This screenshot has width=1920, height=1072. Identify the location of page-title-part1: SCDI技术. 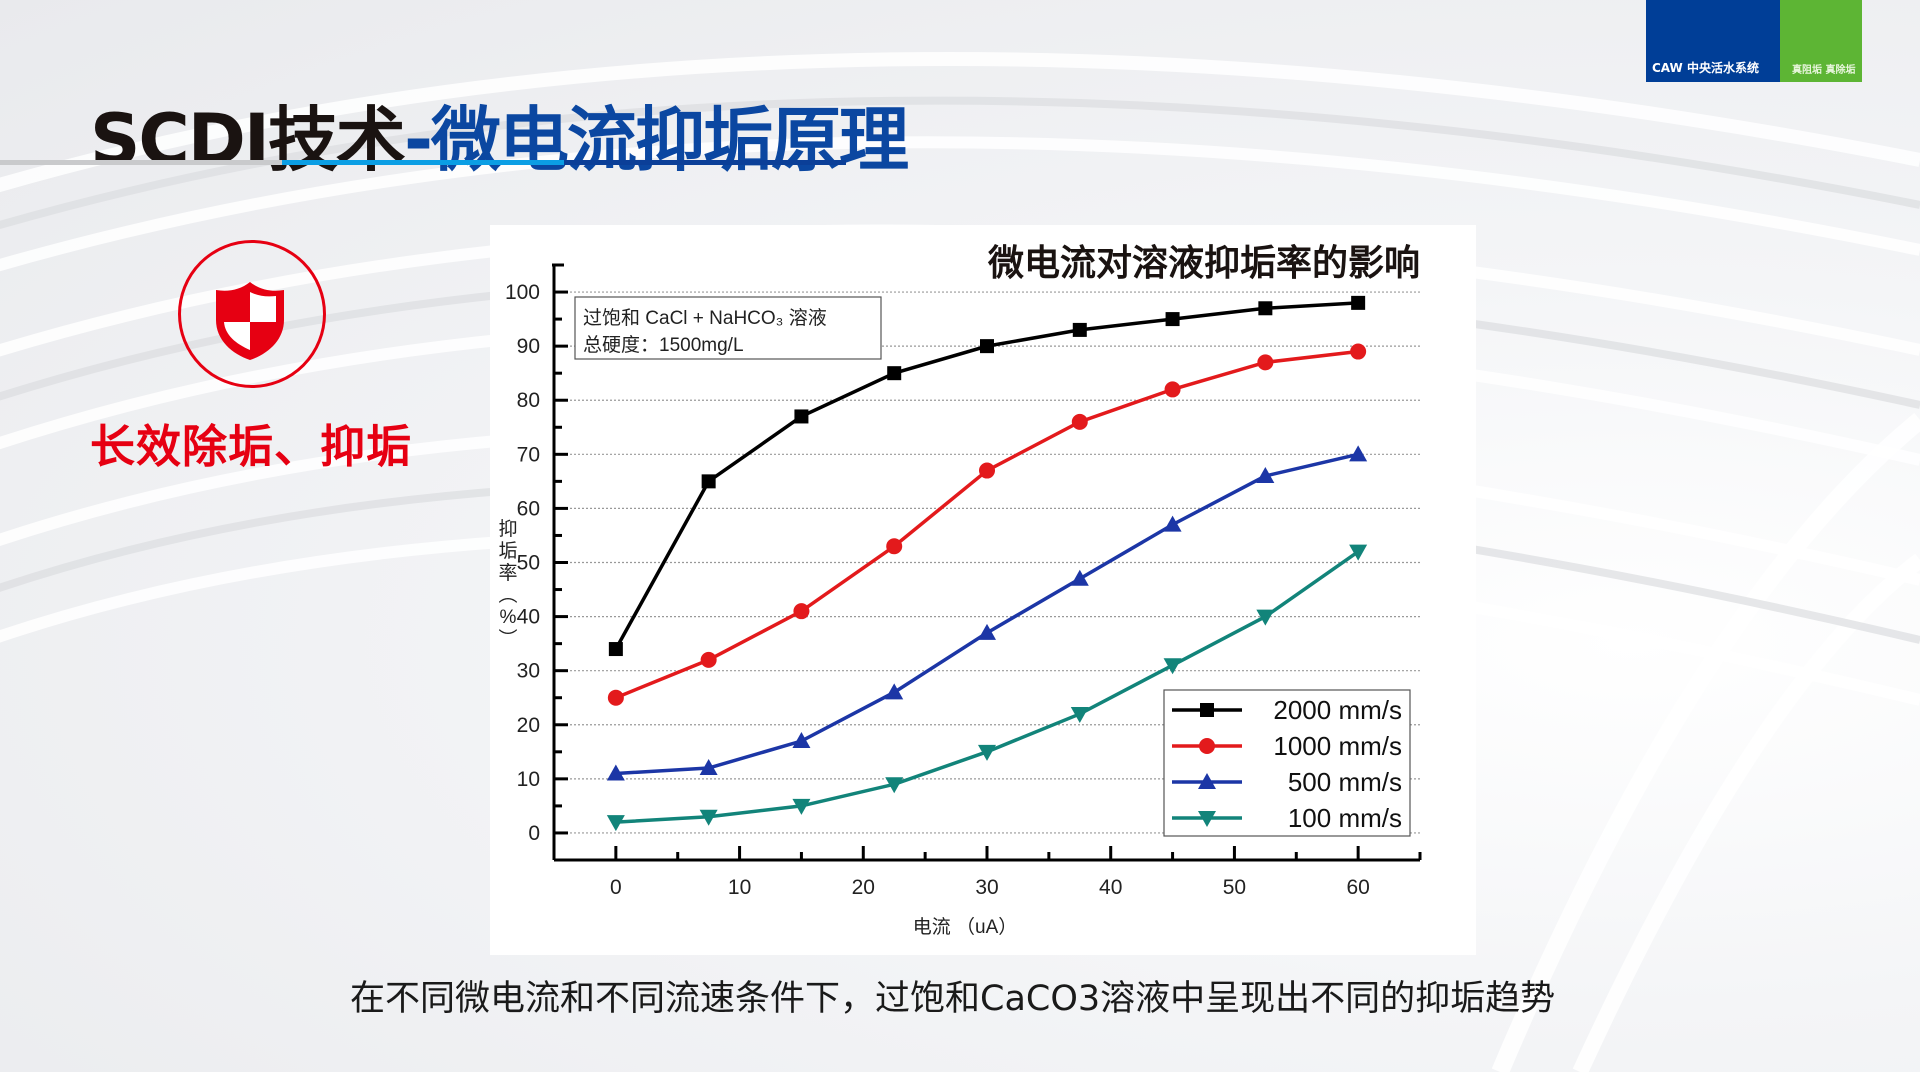
(248, 140).